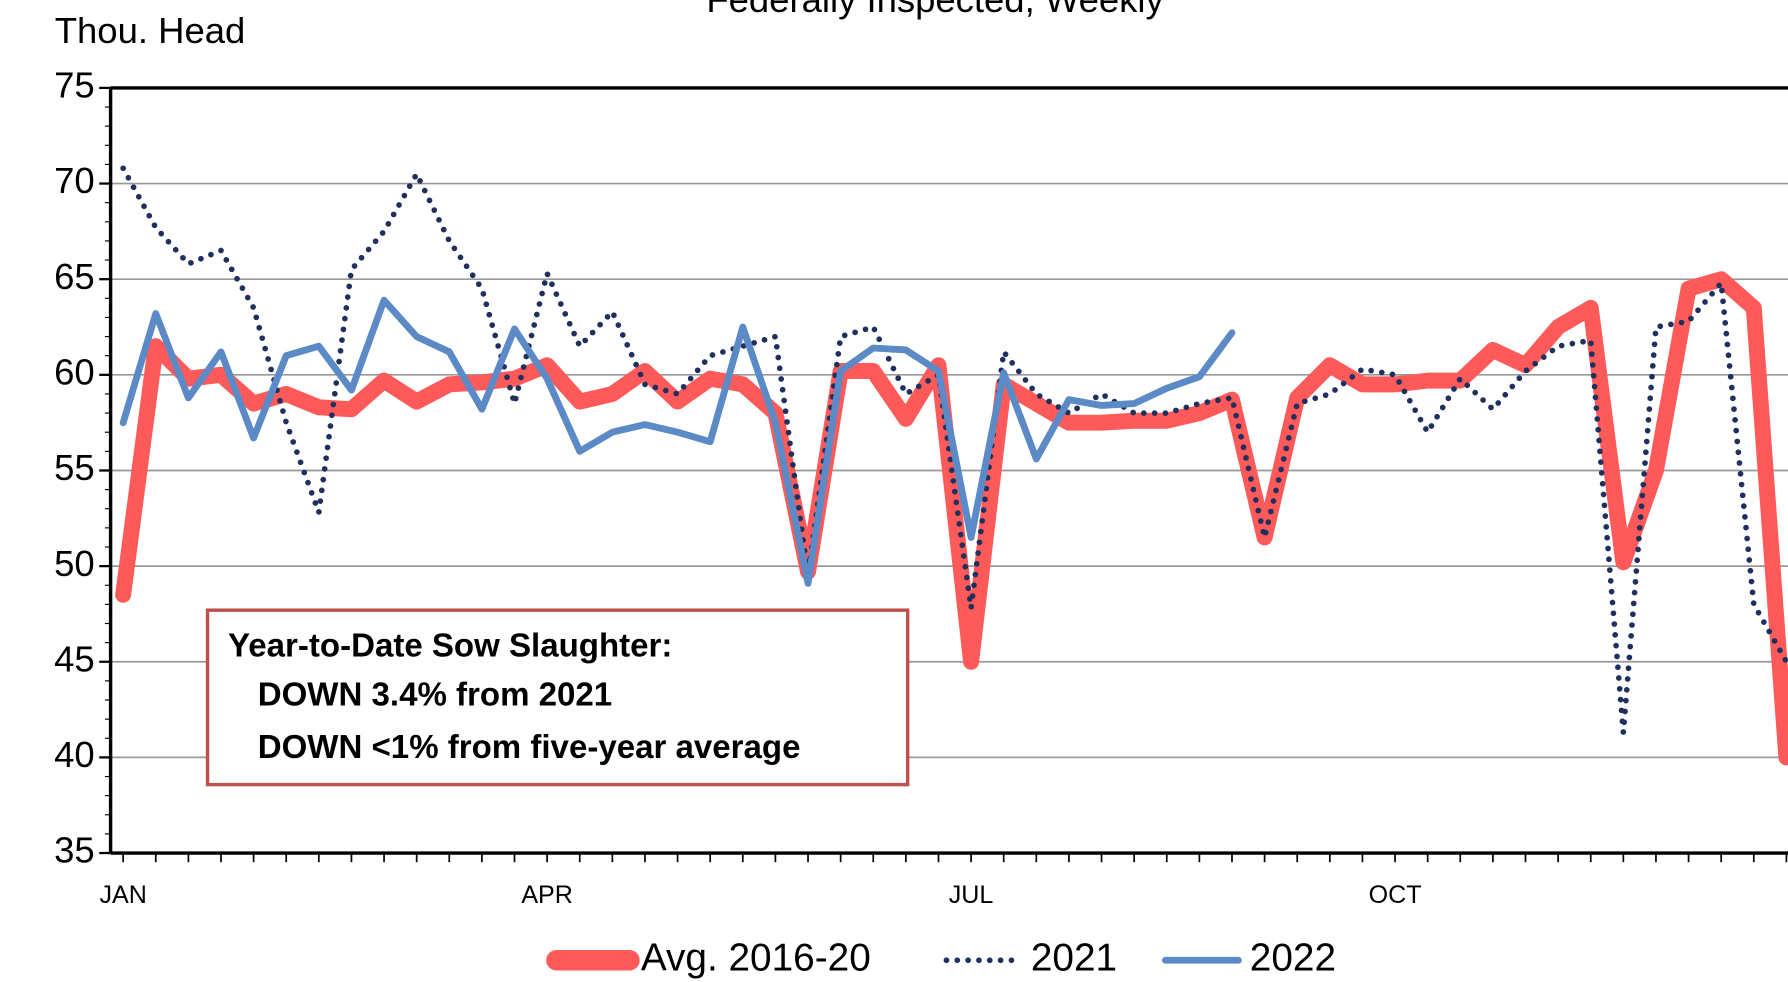 This screenshot has width=1788, height=982. What do you see at coordinates (74, 180) in the screenshot?
I see `y-tick-label: 70` at bounding box center [74, 180].